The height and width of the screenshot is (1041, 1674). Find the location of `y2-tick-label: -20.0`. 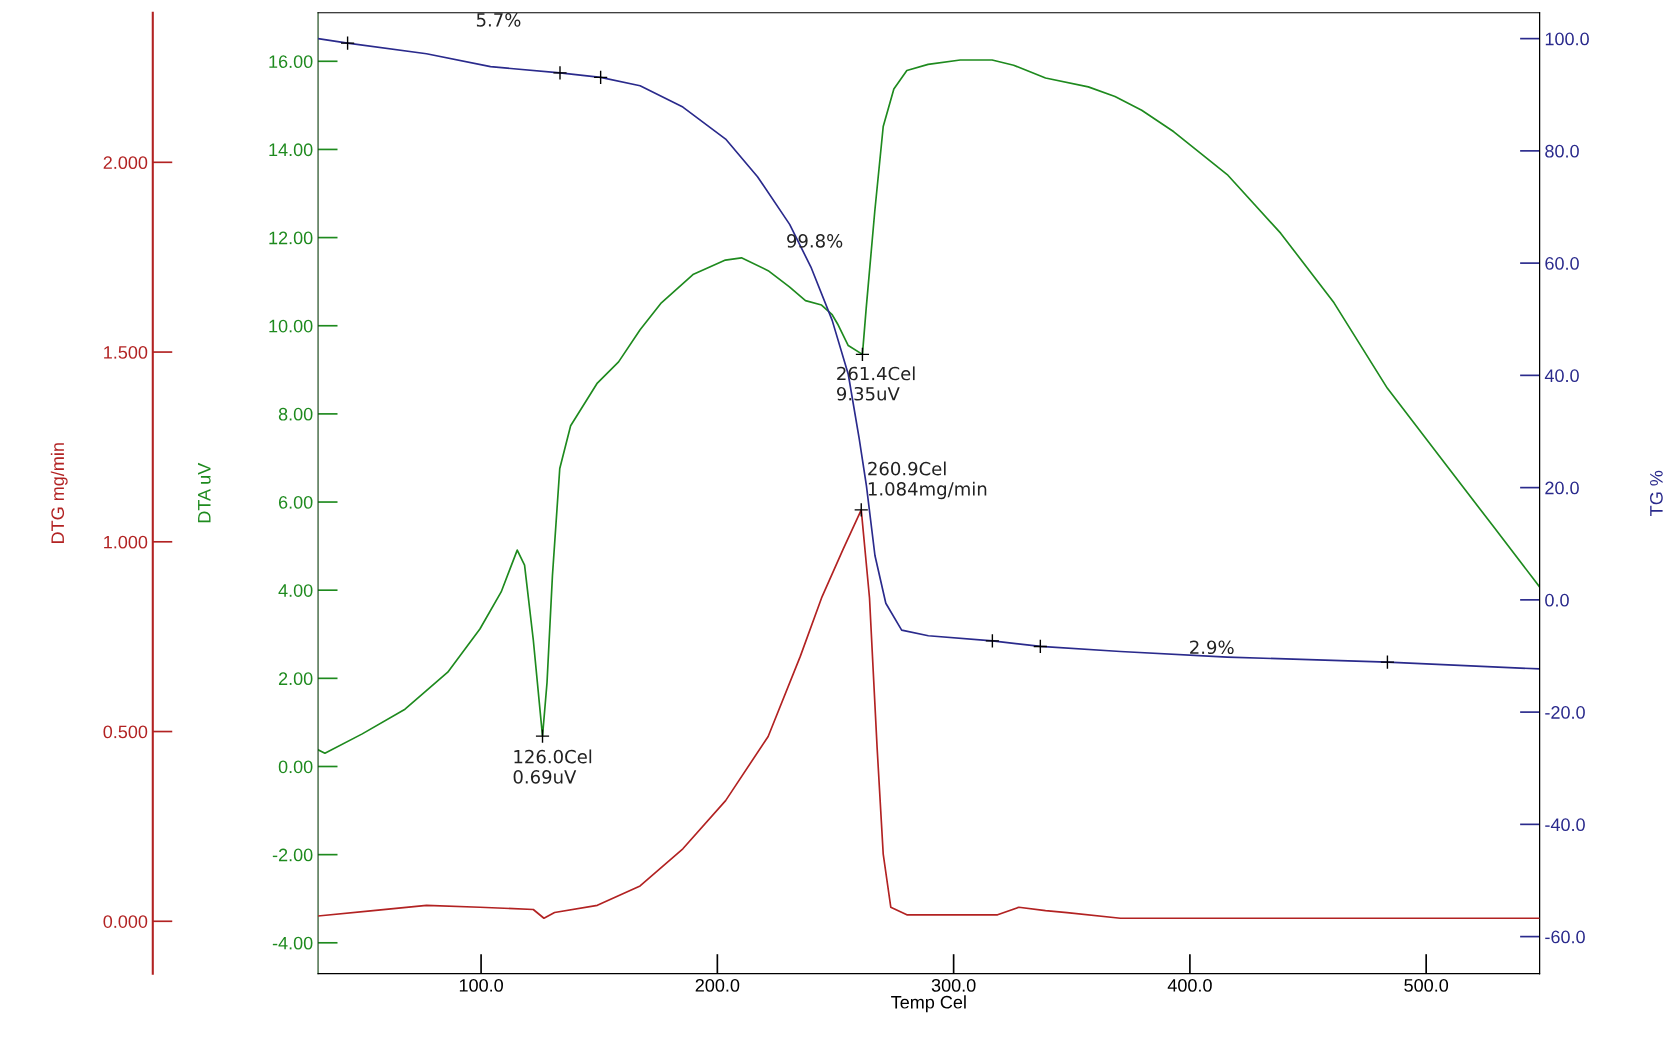

y2-tick-label: -20.0 is located at coordinates (1565, 712).